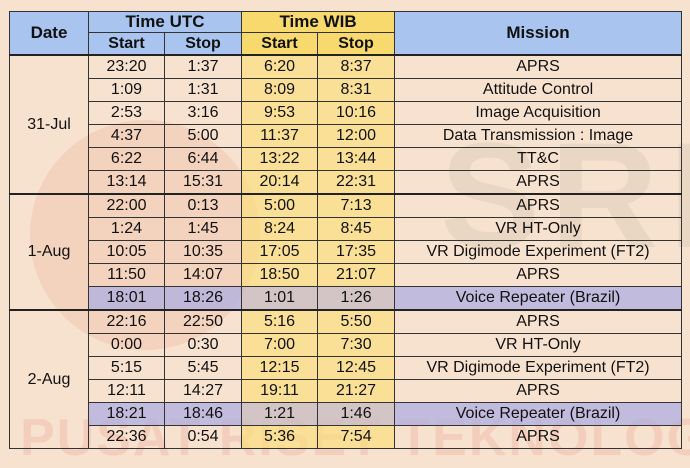 The width and height of the screenshot is (690, 468). I want to click on utc-start-cell: 5:15, so click(126, 368).